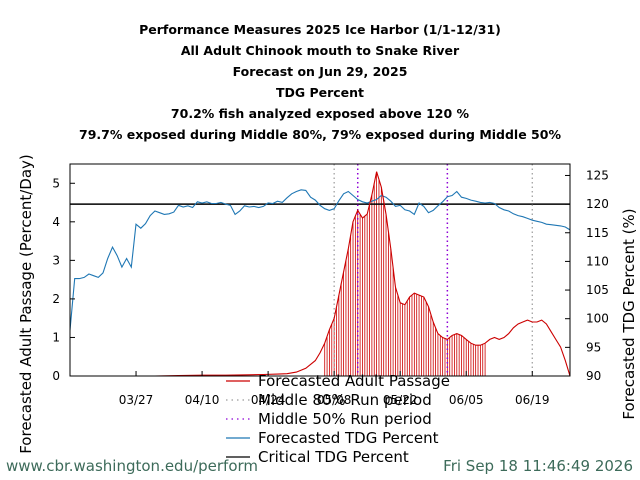 Image resolution: width=640 pixels, height=480 pixels. I want to click on x-tick-label: 04/24, so click(268, 400).